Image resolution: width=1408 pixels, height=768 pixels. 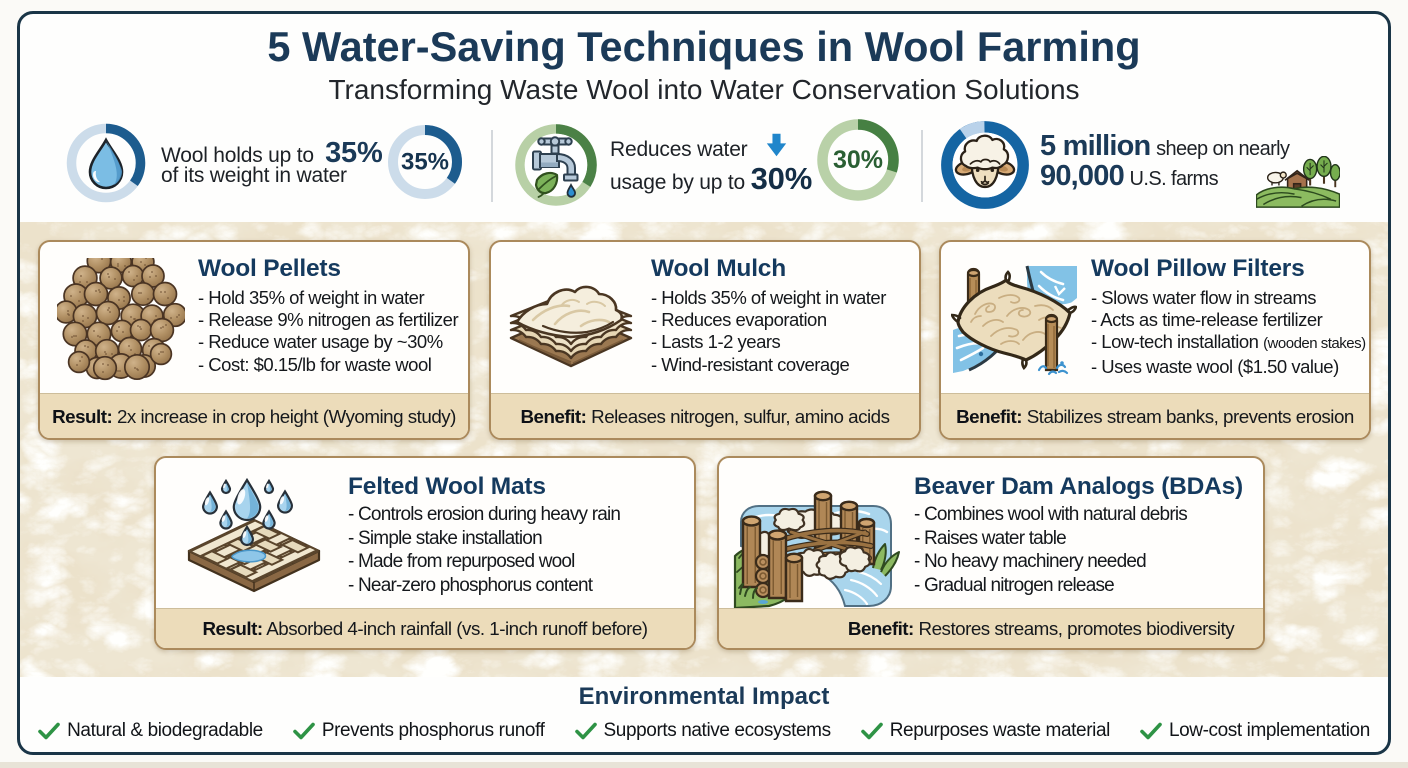 I want to click on svg-text: 30%, so click(x=858, y=160).